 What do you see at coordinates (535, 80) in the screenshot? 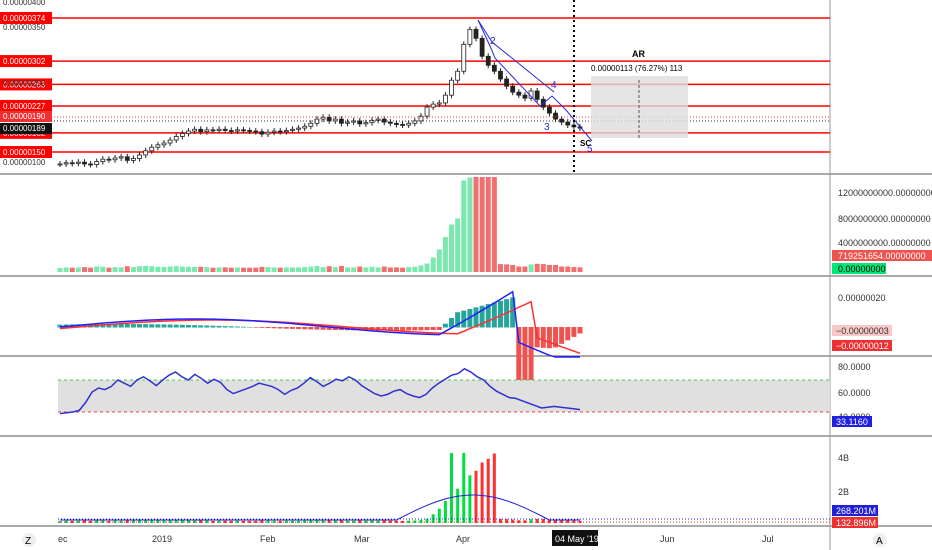
I see `wave-pattern` at bounding box center [535, 80].